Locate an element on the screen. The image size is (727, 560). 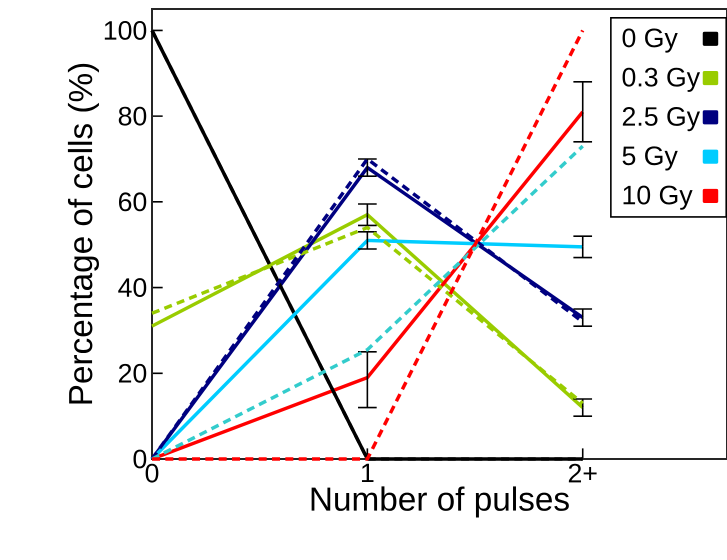
y-axis-title: Percentage of cells (%) is located at coordinates (83, 234).